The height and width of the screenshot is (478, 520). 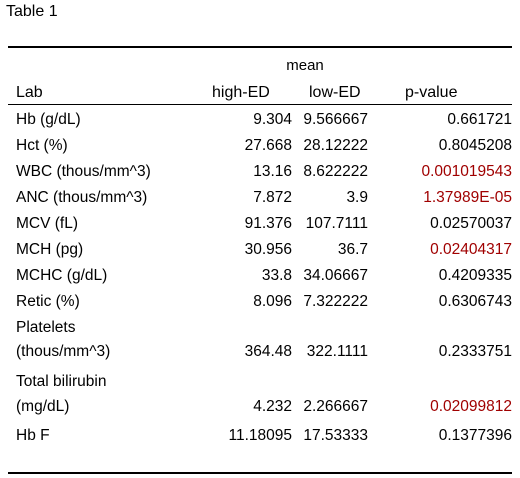 What do you see at coordinates (466, 171) in the screenshot?
I see `p-value-significant: 0.001019543` at bounding box center [466, 171].